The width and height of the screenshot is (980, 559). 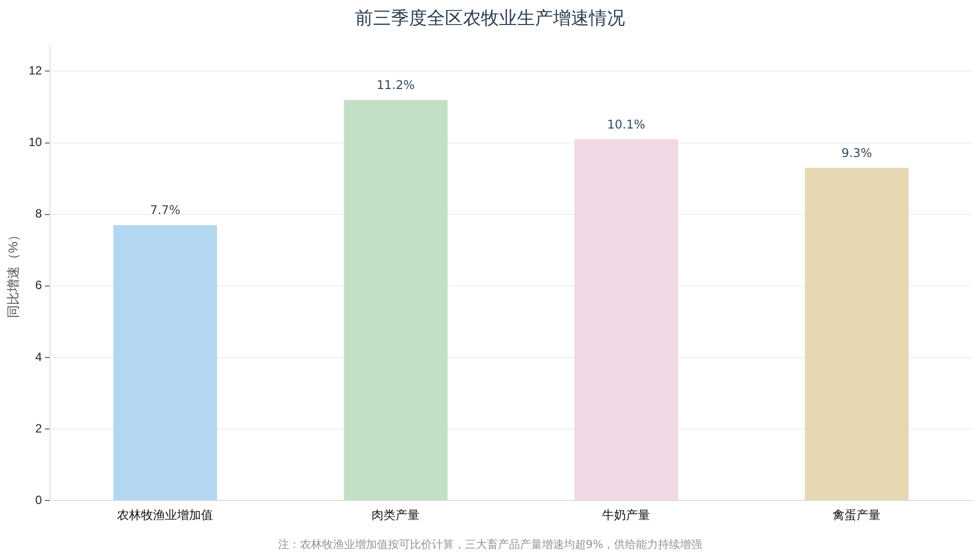 I want to click on y-tick-label: 8, so click(x=38, y=213).